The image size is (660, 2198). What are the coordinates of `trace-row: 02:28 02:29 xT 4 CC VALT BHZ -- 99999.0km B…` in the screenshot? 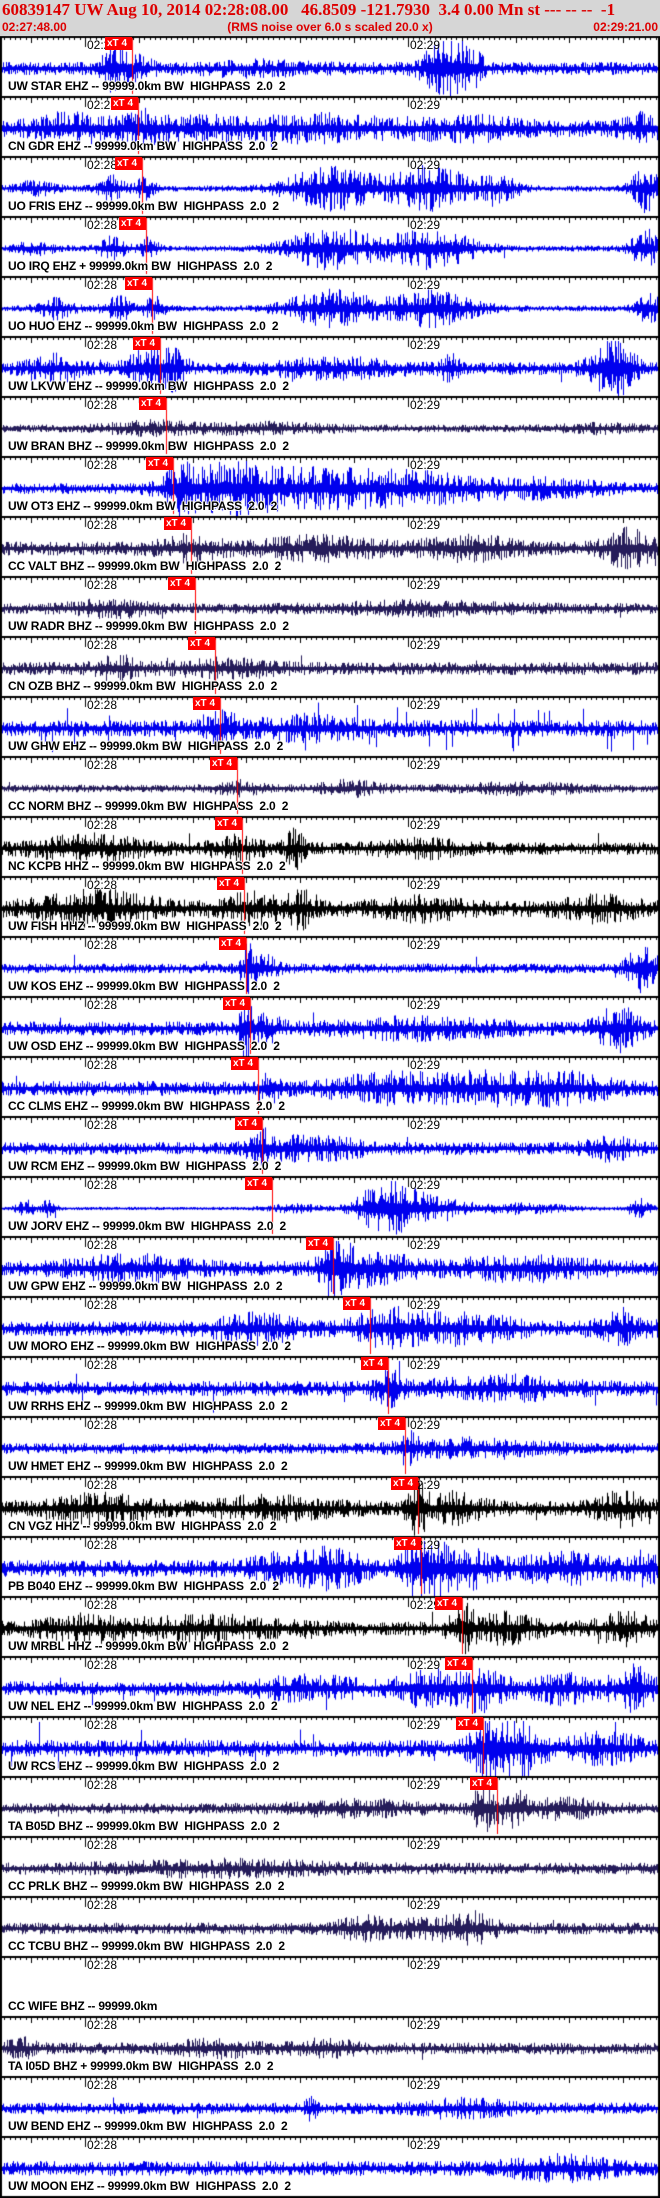 It's located at (330, 546).